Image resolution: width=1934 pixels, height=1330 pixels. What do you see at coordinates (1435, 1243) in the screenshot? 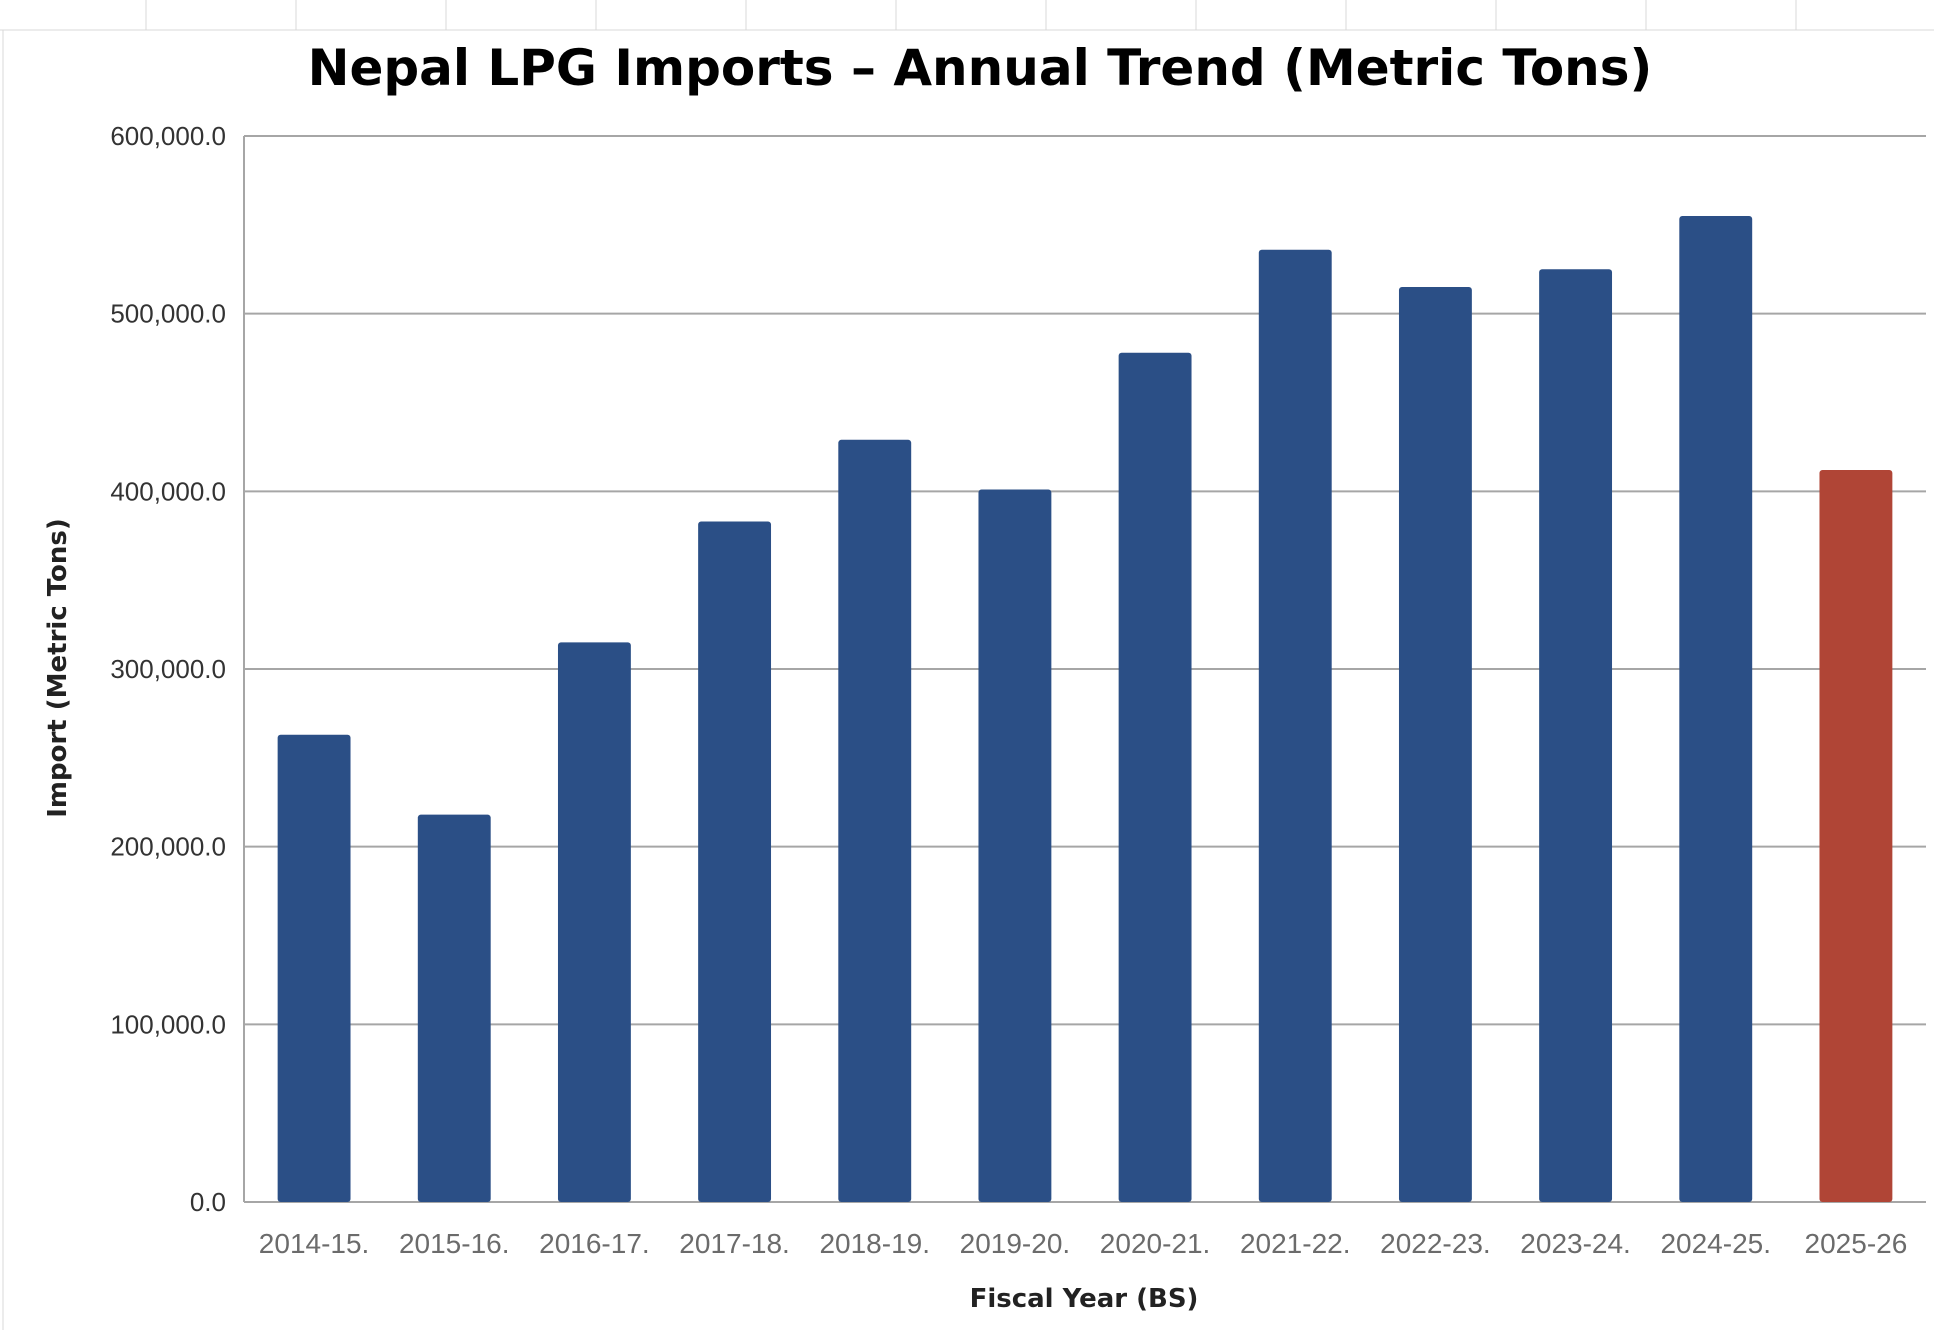
I see `x-tick-label: 2022-23.` at bounding box center [1435, 1243].